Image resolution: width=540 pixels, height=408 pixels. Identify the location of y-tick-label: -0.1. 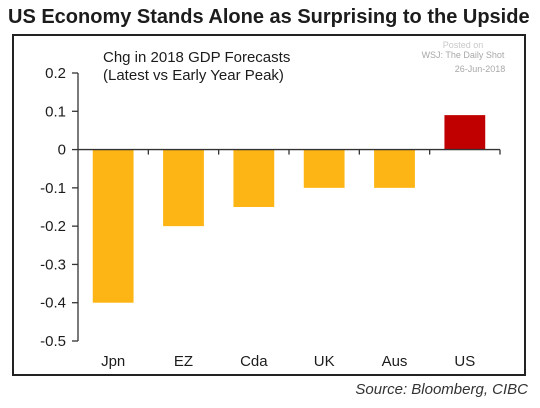
(53, 188).